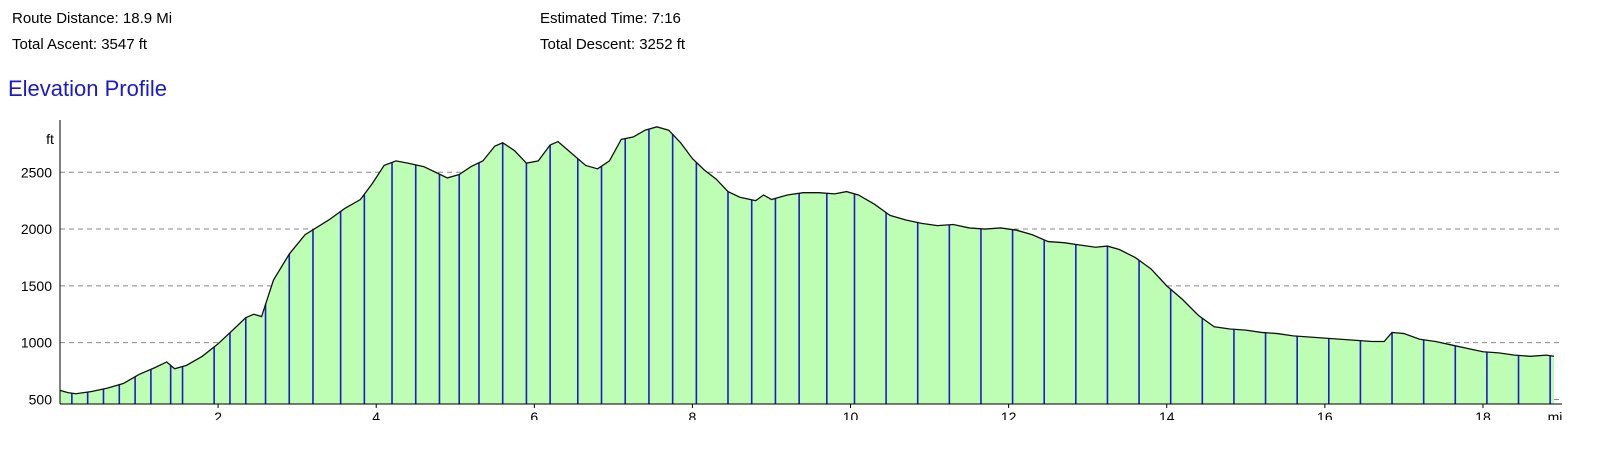 The height and width of the screenshot is (458, 1600). Describe the element at coordinates (851, 414) in the screenshot. I see `x-tick-label: 10` at that location.